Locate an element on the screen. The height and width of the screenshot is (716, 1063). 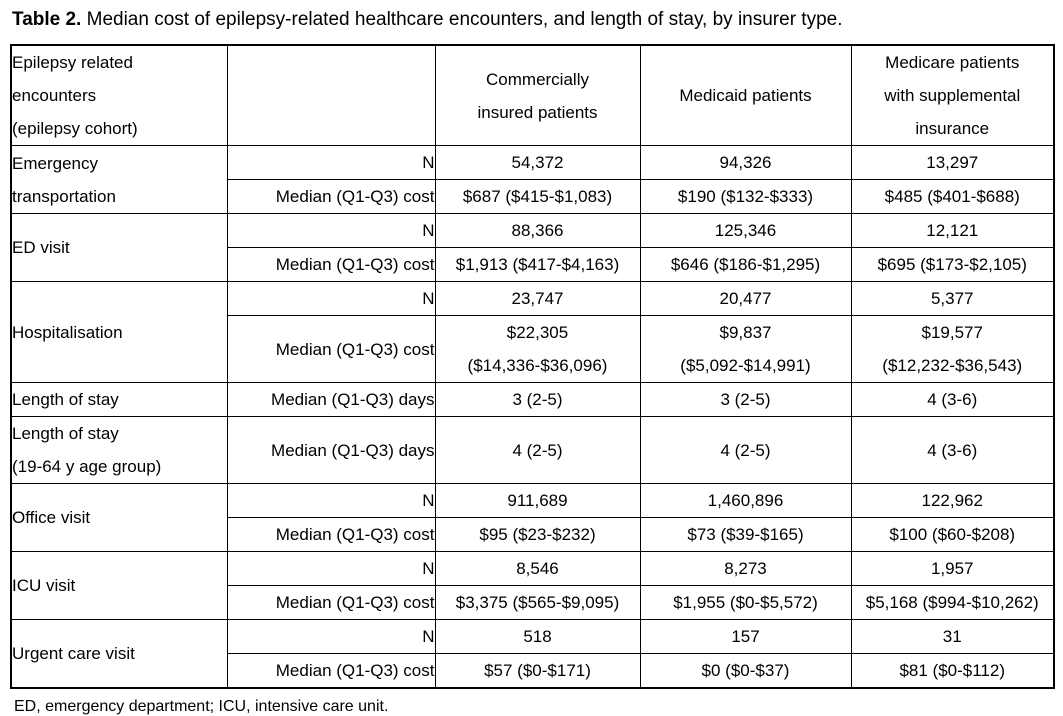
table-caption-label: Table 2. is located at coordinates (47, 19).